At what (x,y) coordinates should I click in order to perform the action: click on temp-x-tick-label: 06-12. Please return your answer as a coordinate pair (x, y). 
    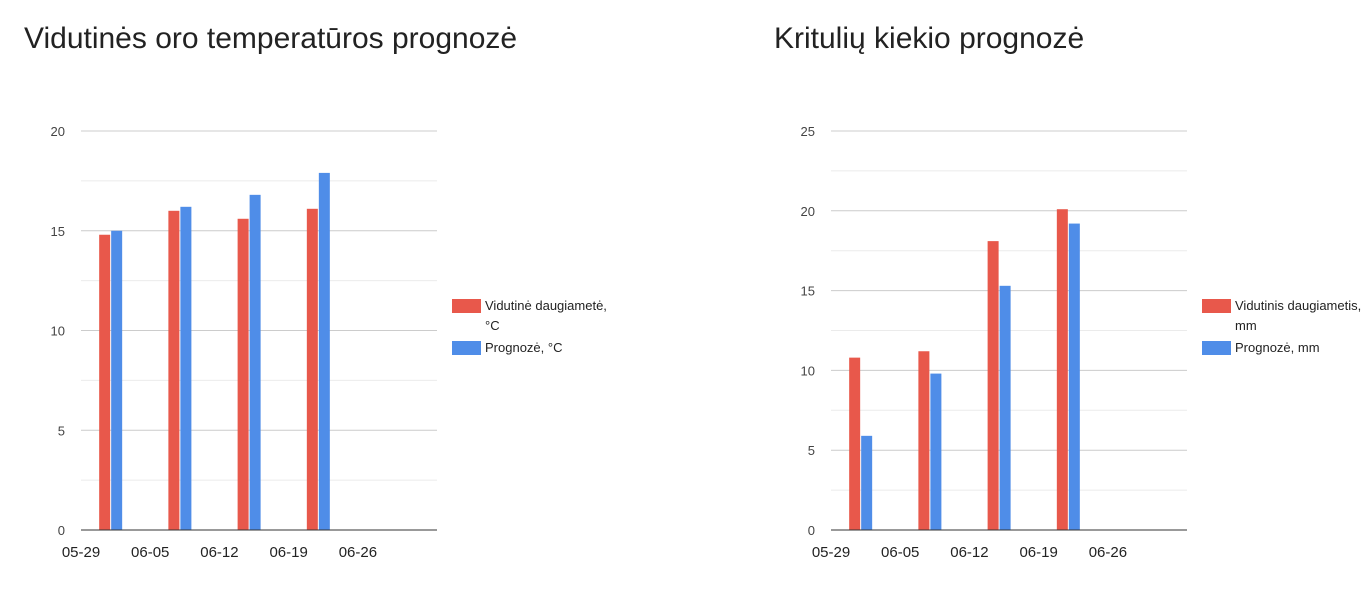
    Looking at the image, I should click on (219, 552).